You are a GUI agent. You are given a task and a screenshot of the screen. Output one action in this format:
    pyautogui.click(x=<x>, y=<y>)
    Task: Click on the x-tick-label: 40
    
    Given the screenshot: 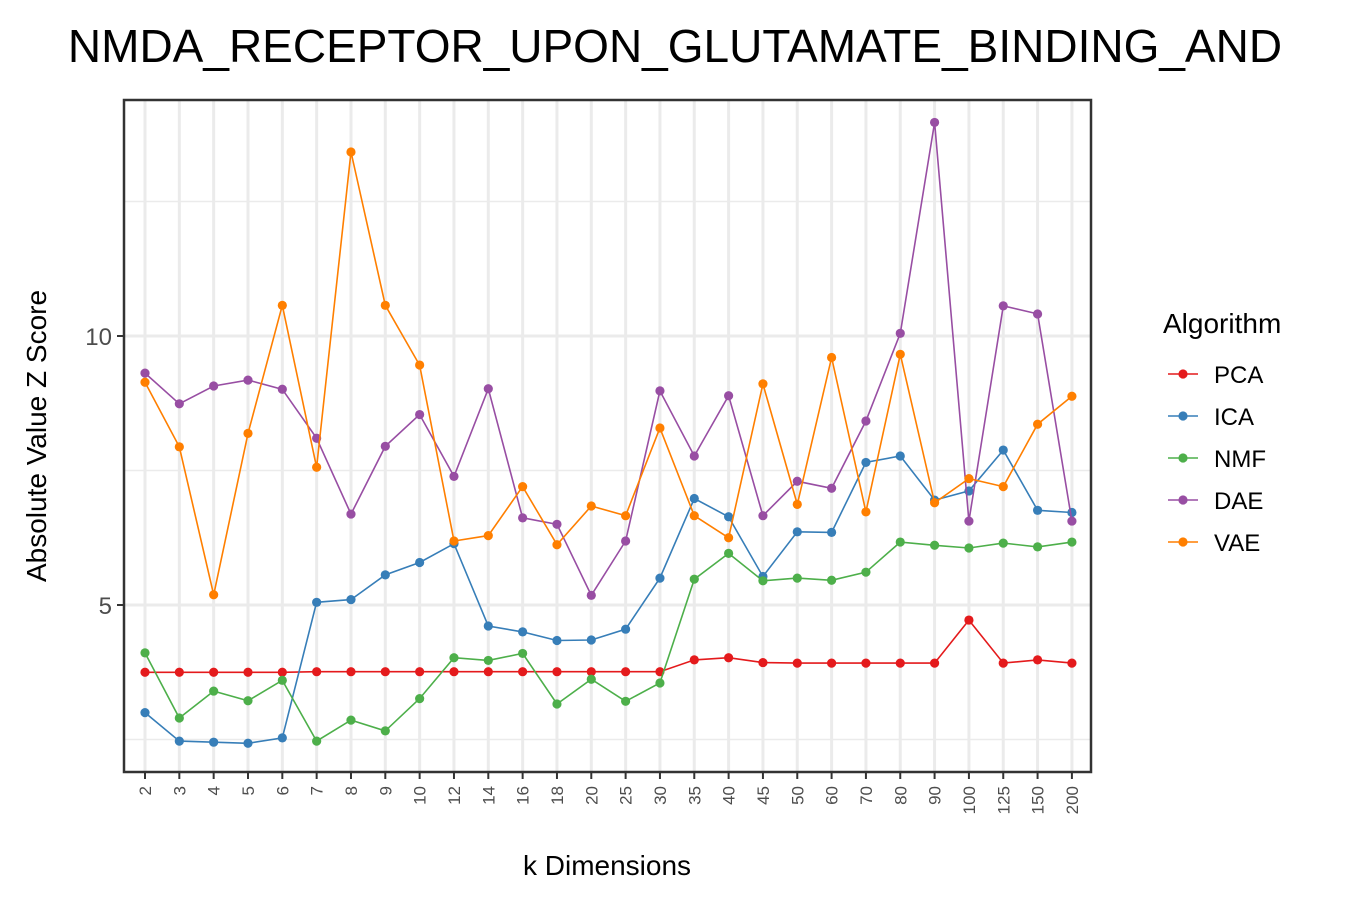 What is the action you would take?
    pyautogui.click(x=729, y=795)
    